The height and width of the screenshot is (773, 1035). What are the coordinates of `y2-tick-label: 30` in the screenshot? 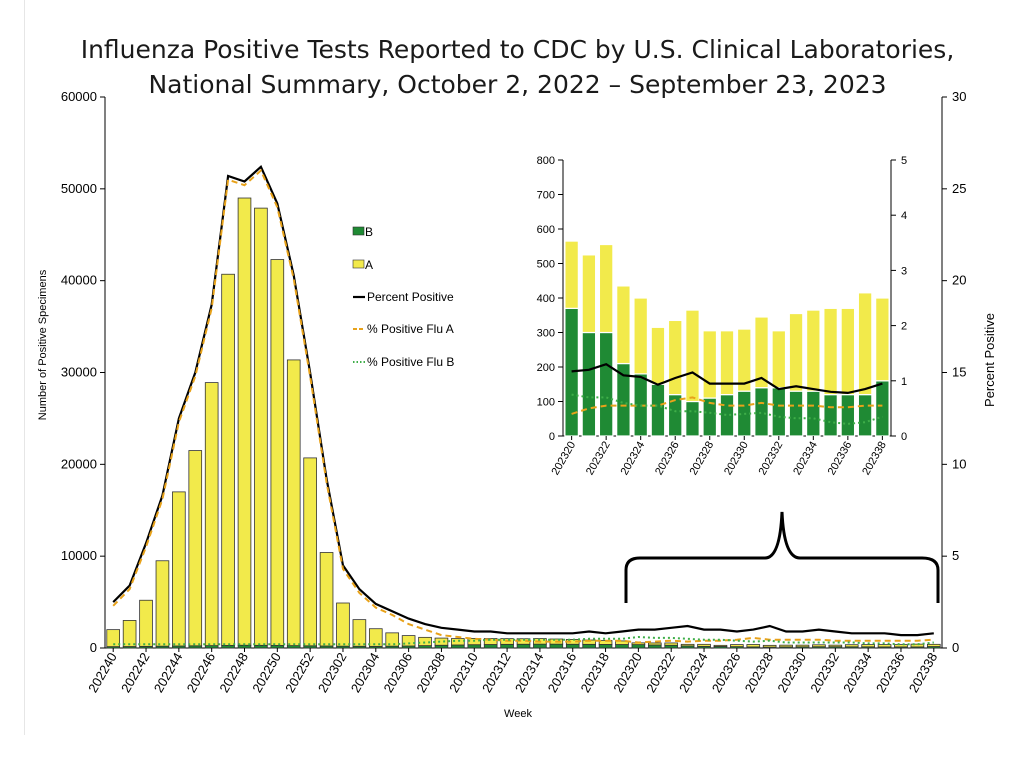 It's located at (959, 96).